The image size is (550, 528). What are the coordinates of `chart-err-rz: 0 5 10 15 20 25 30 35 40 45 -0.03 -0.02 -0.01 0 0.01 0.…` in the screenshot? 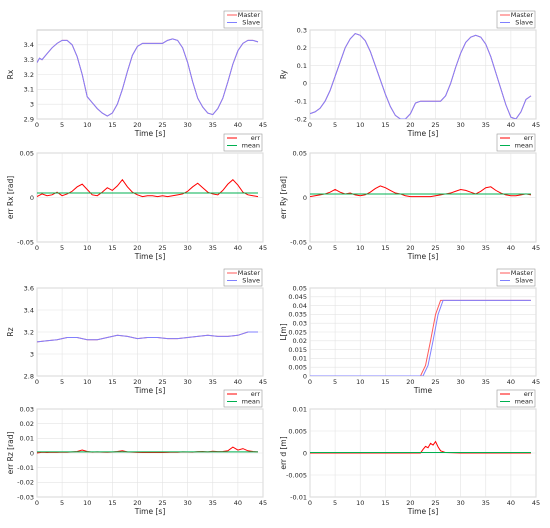 It's located at (136, 452).